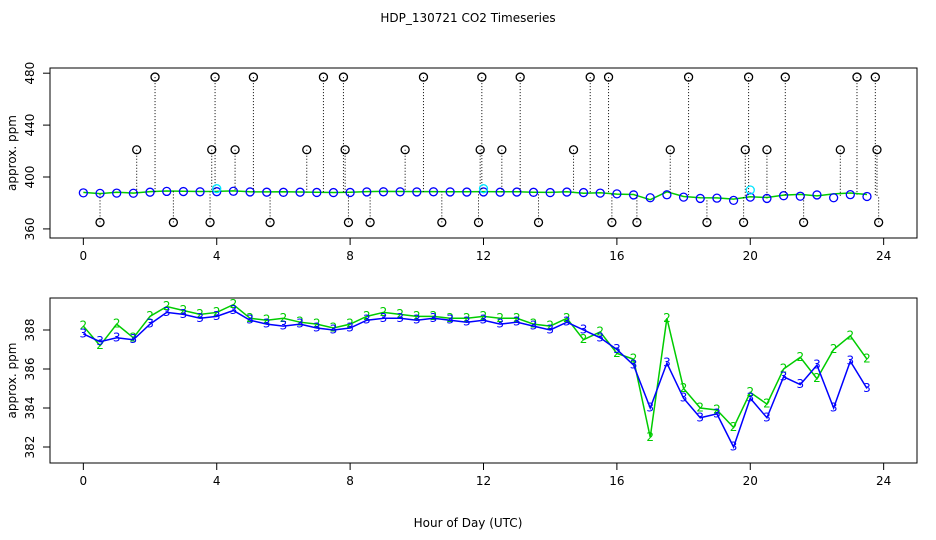 The image size is (936, 540). I want to click on x-tick-label: 20, so click(750, 256).